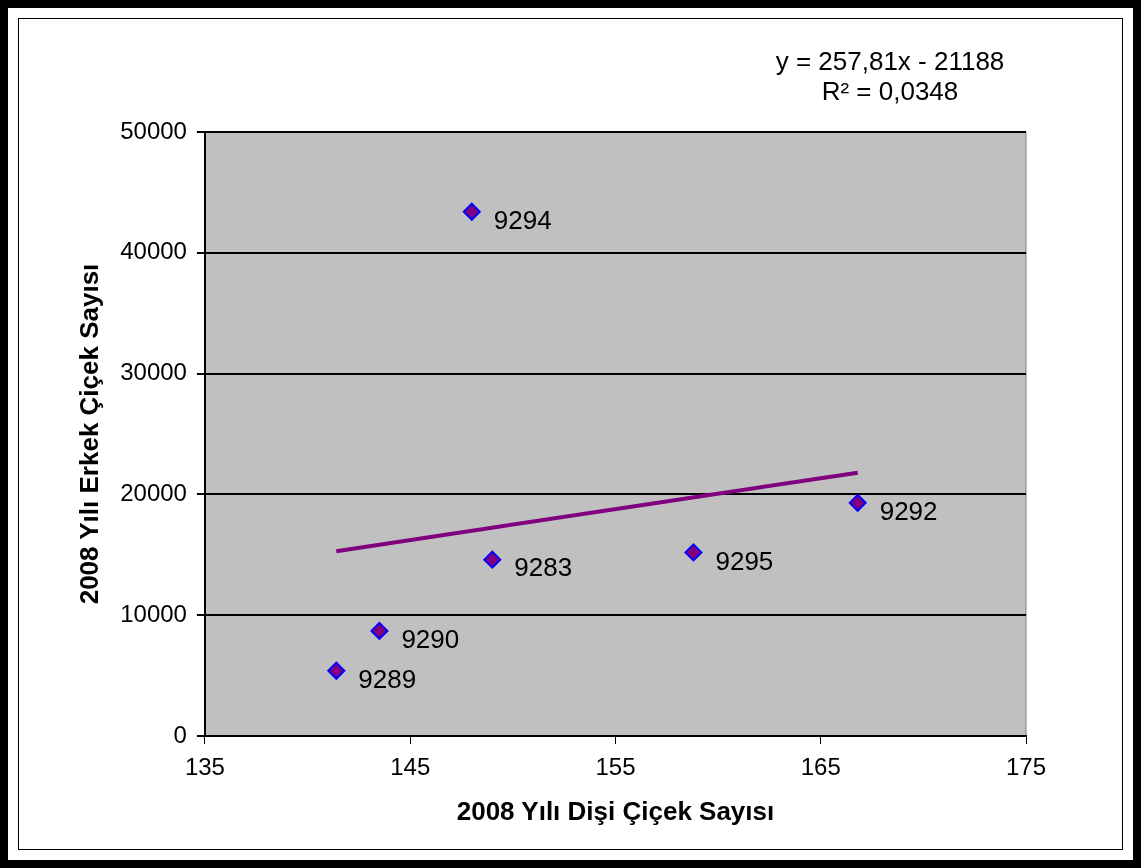 The height and width of the screenshot is (868, 1141). What do you see at coordinates (204, 767) in the screenshot?
I see `x-tick-label: 135` at bounding box center [204, 767].